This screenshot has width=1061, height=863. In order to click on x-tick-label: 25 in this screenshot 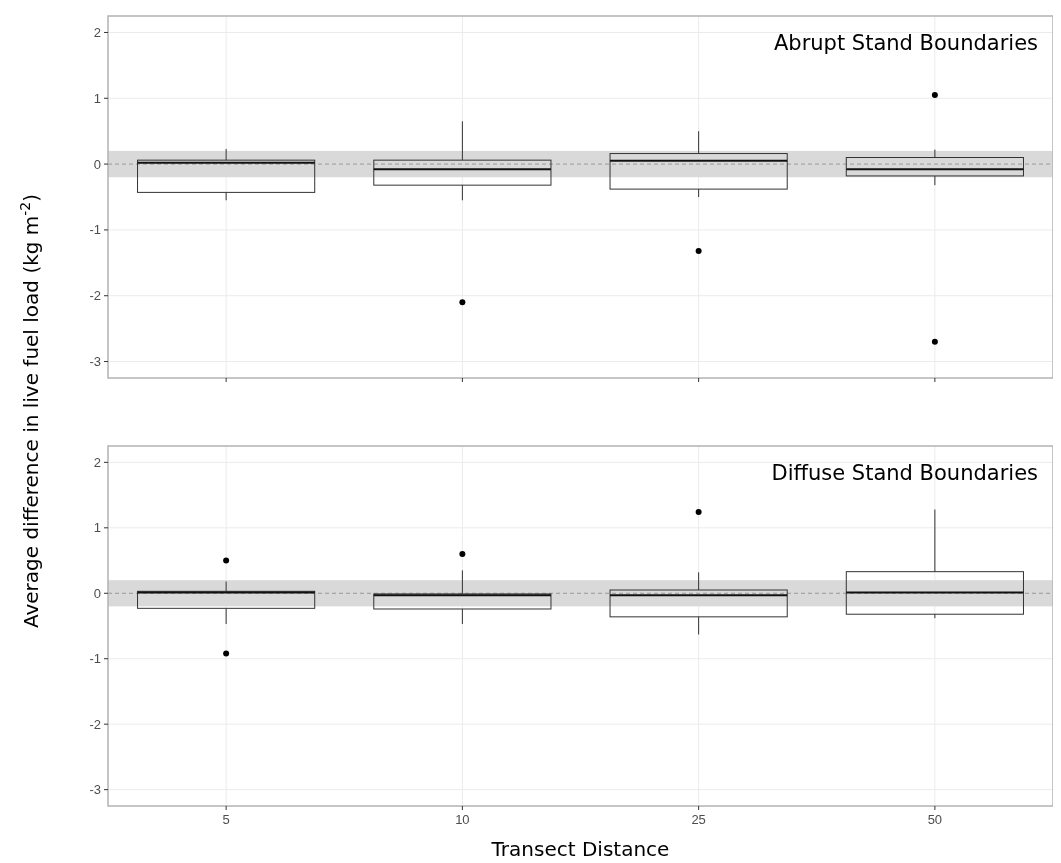, I will do `click(698, 819)`.